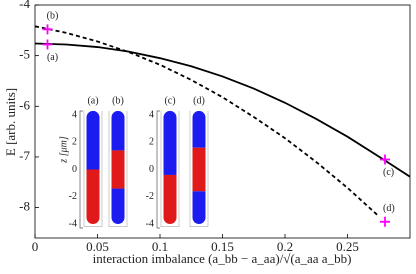  What do you see at coordinates (389, 208) in the screenshot?
I see `point-label: (d)` at bounding box center [389, 208].